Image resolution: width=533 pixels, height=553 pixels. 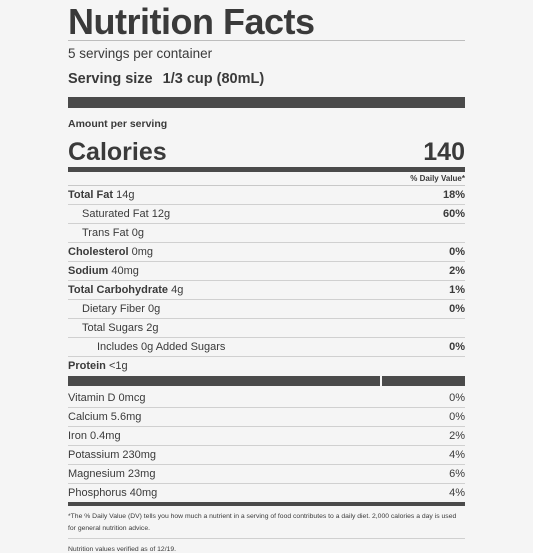 I want to click on divider, so click(x=266, y=40).